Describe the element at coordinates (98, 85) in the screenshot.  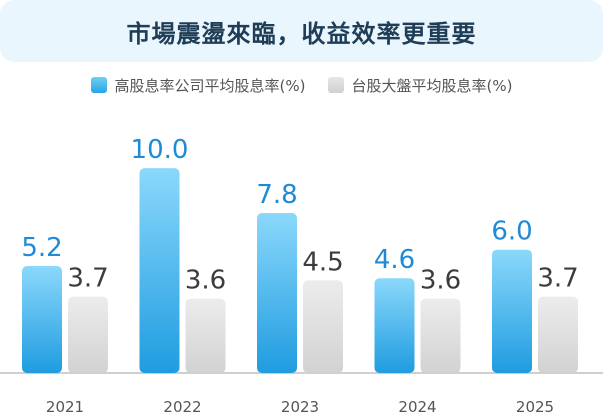
I see `legend-swatch-blue` at that location.